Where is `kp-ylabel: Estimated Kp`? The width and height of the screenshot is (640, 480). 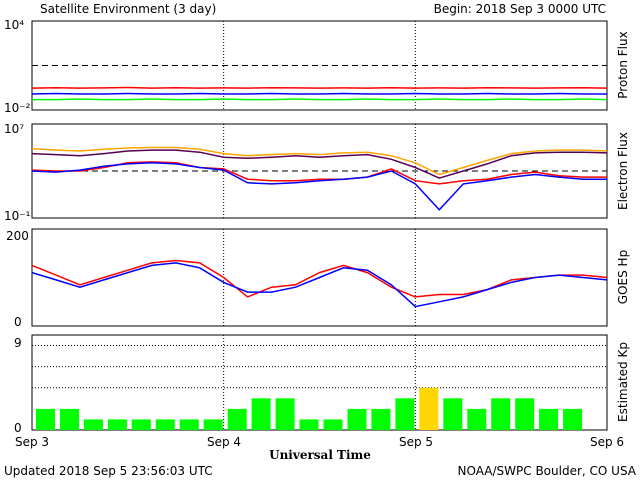 kp-ylabel: Estimated Kp is located at coordinates (623, 382).